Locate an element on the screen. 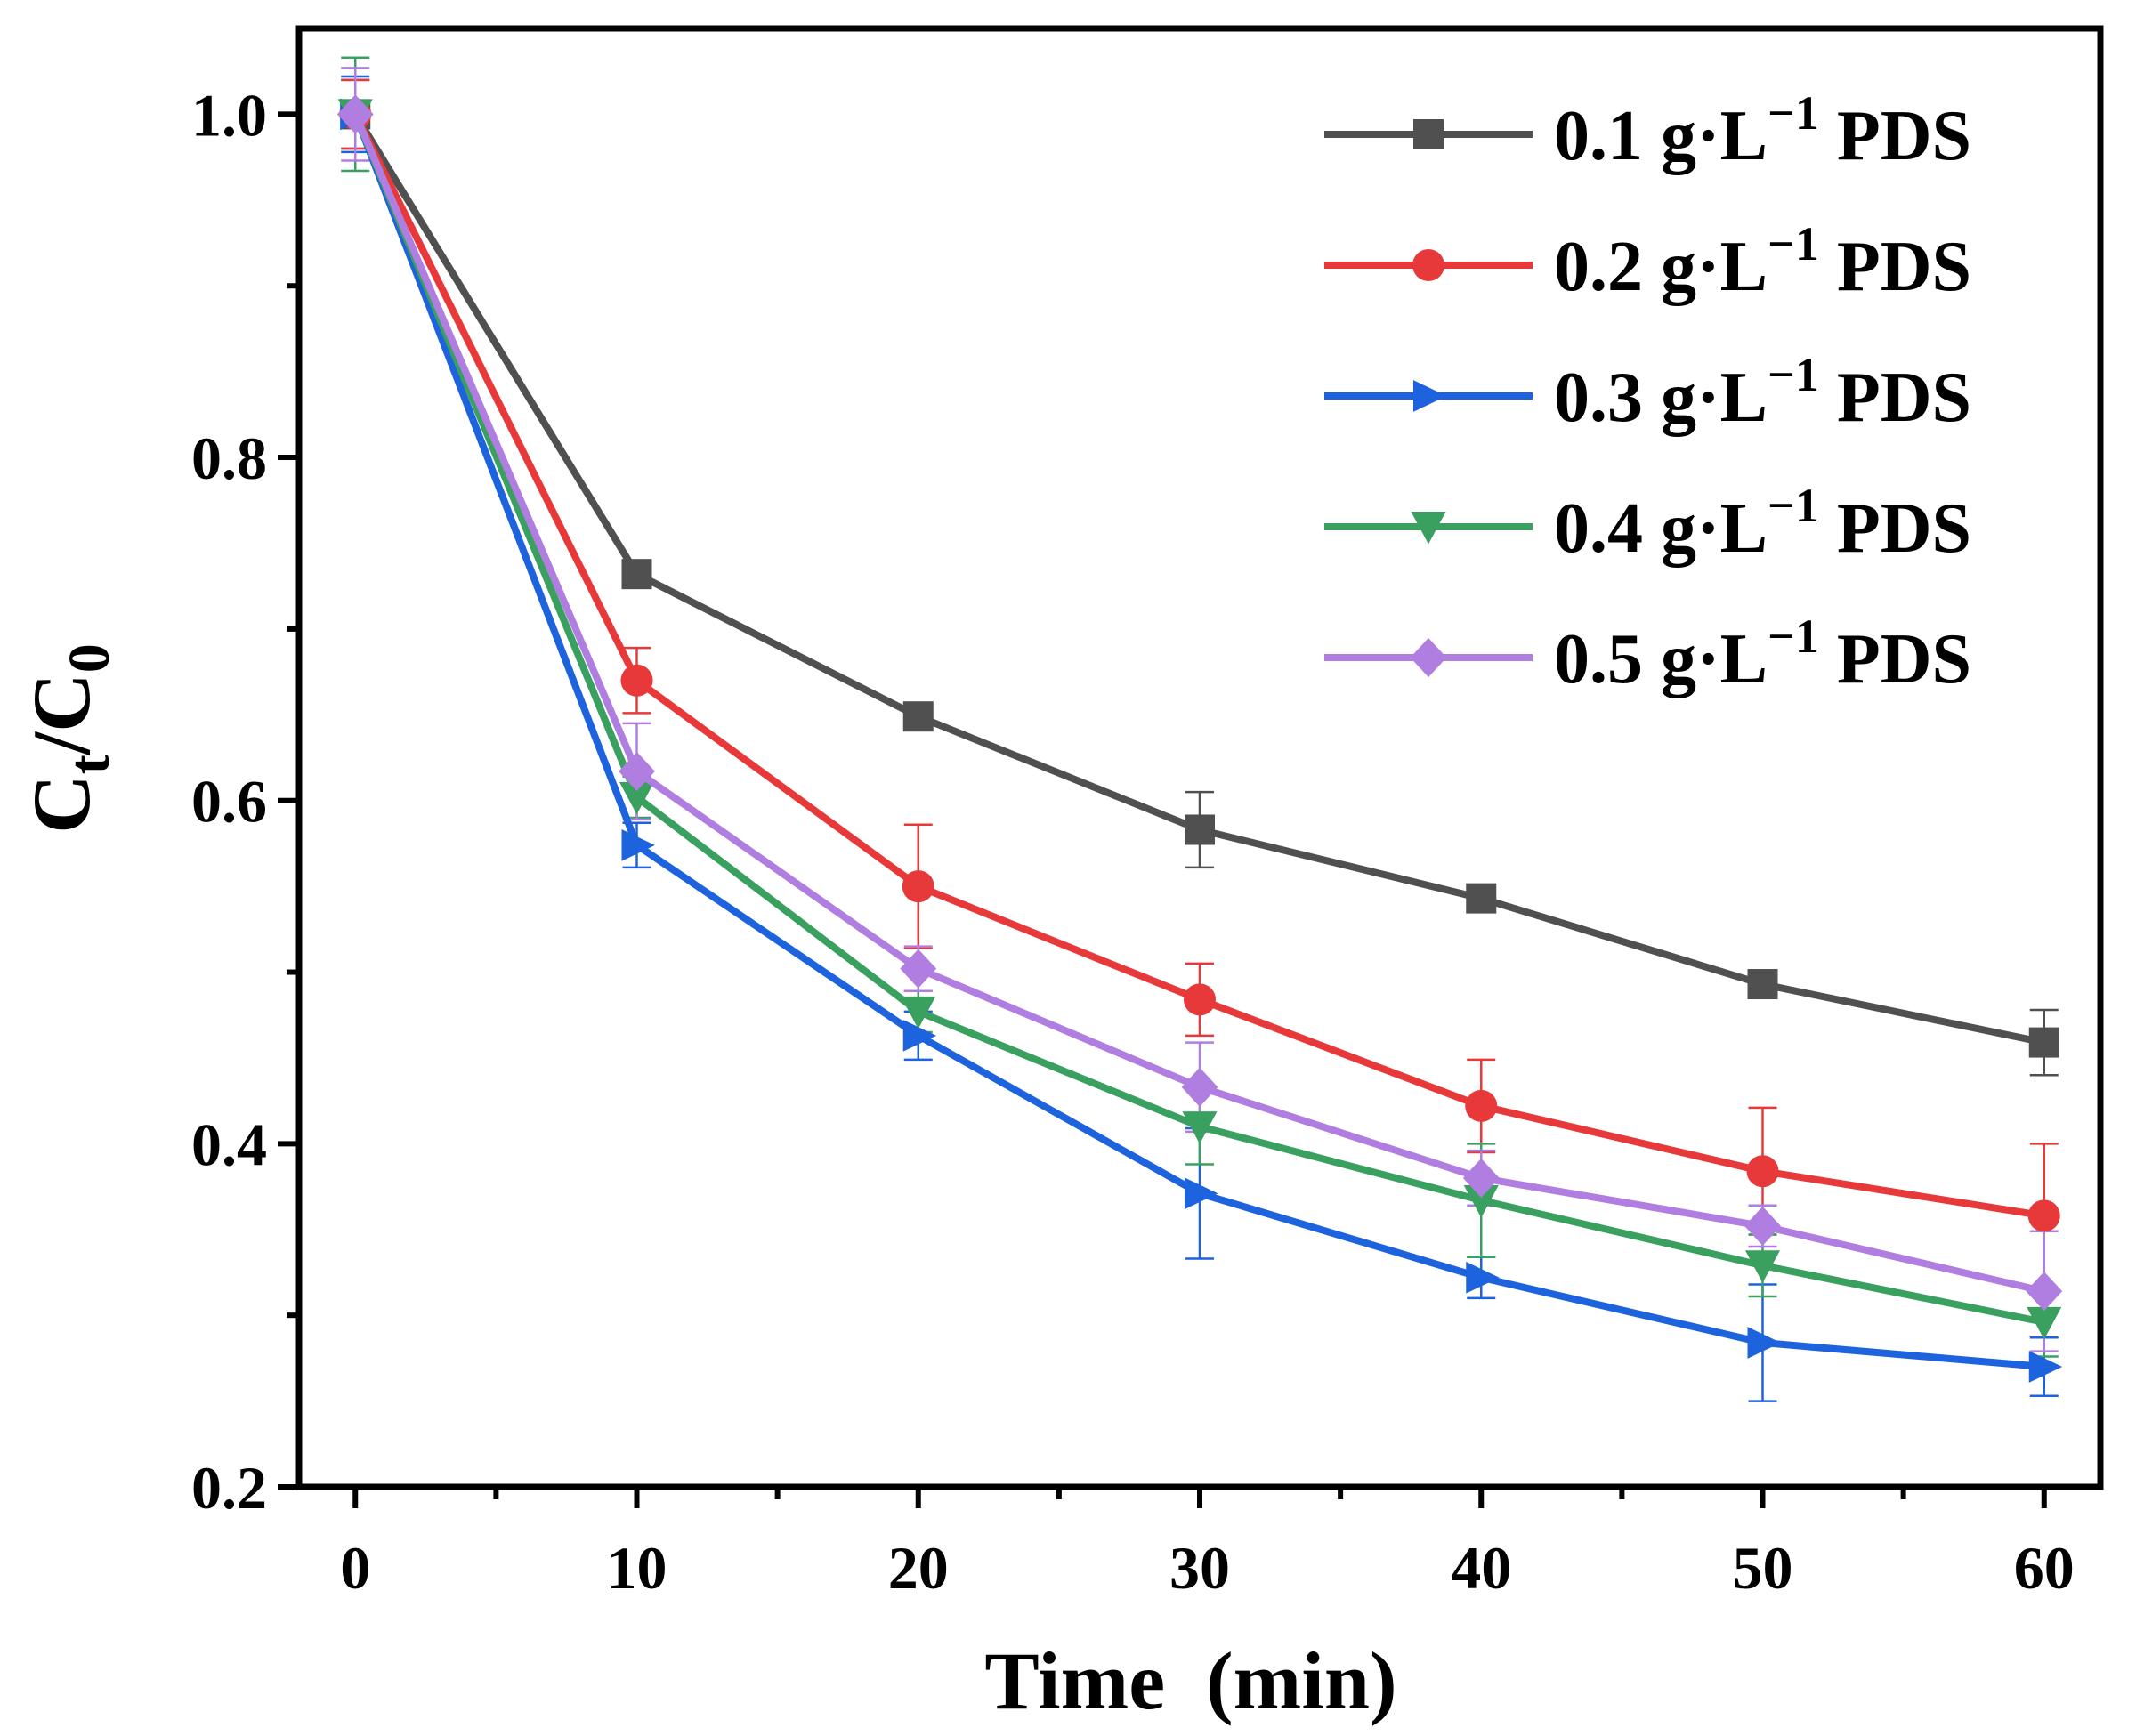 The width and height of the screenshot is (2136, 1736). y-tick-label: 0.2 is located at coordinates (229, 1488).